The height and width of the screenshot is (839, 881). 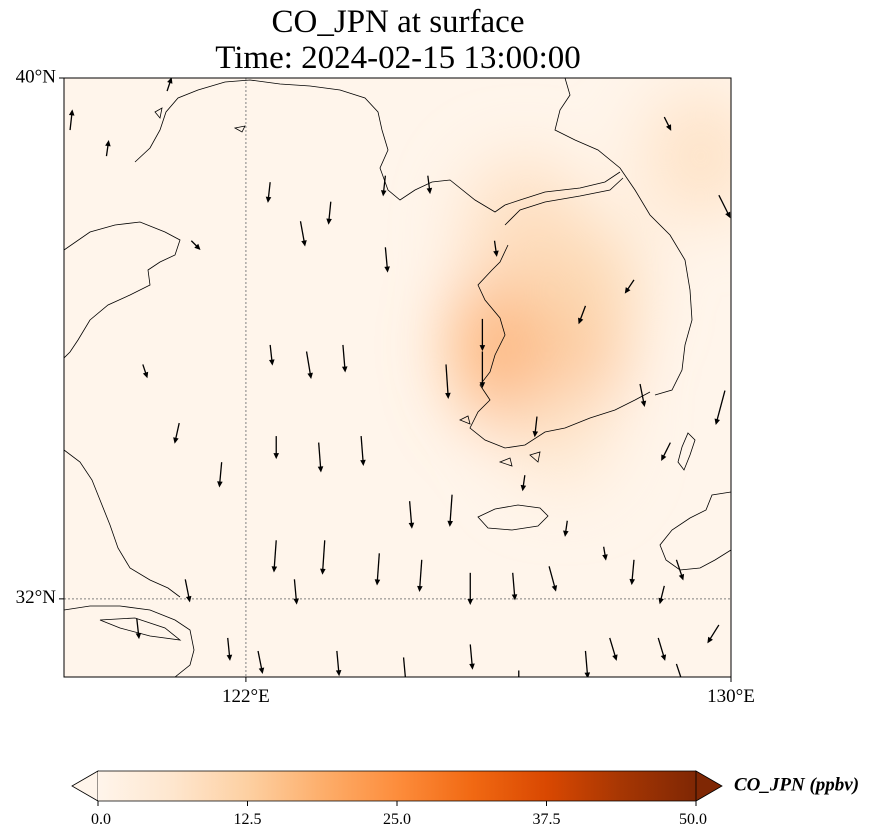 What do you see at coordinates (397, 819) in the screenshot?
I see `colorbar-tick-label: 25.0` at bounding box center [397, 819].